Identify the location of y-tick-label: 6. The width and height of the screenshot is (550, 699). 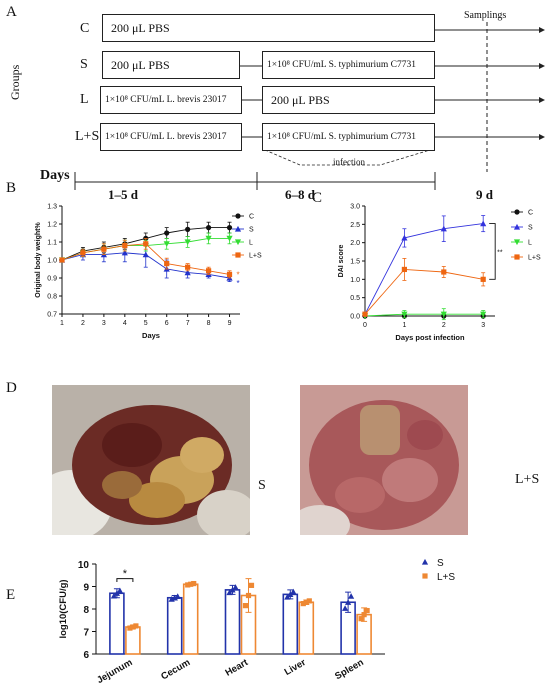
(86, 655).